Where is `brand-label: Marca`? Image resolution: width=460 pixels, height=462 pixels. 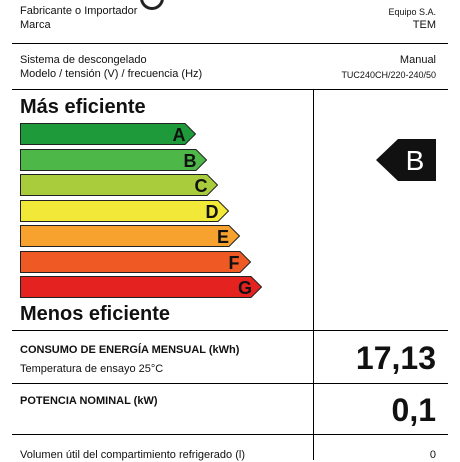 brand-label: Marca is located at coordinates (35, 25).